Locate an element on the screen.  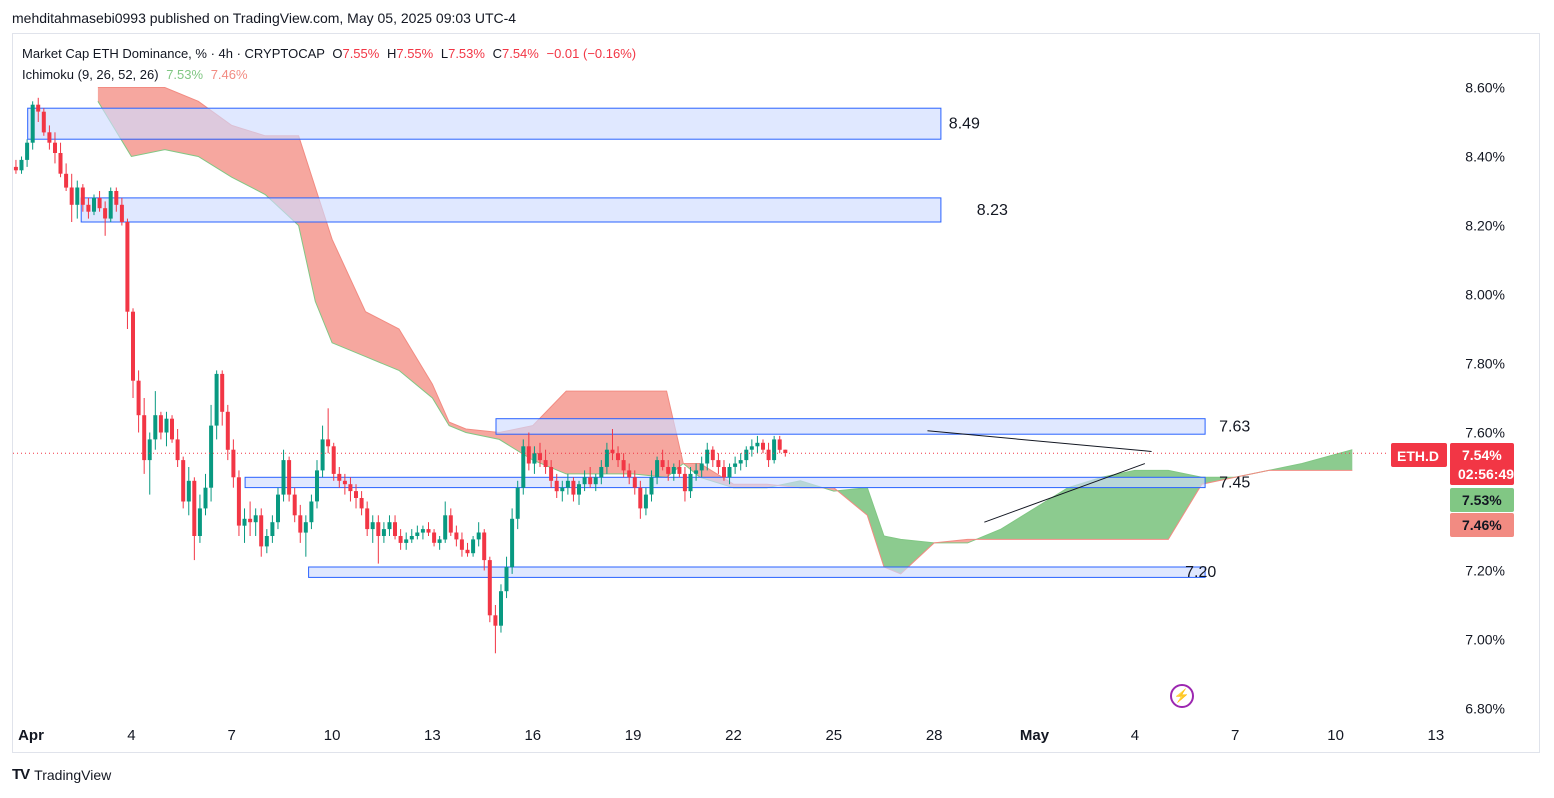
lightning-icon: ⚡ is located at coordinates (1182, 696).